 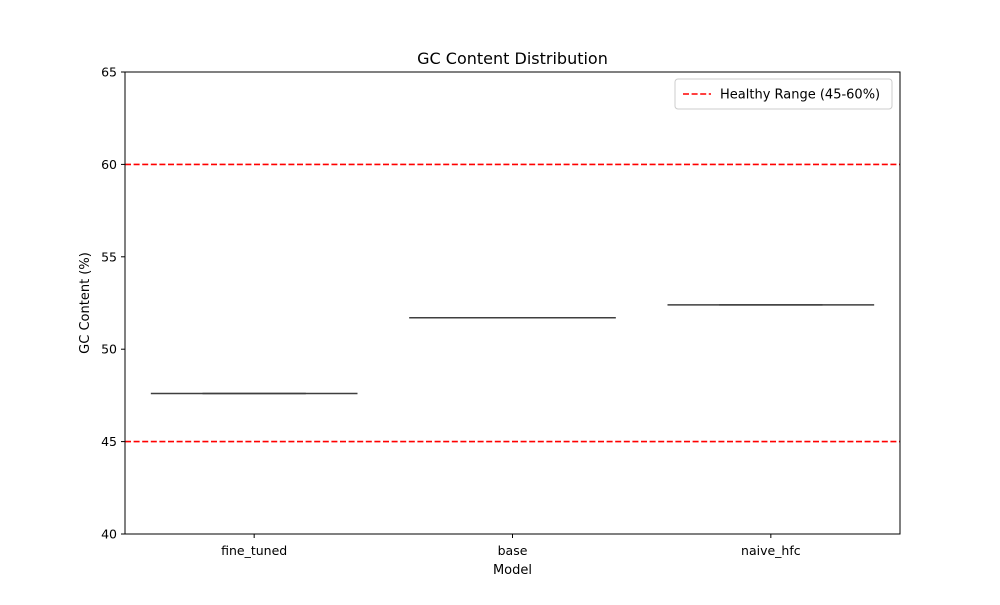 I want to click on y-tick-label: 55, so click(x=109, y=256).